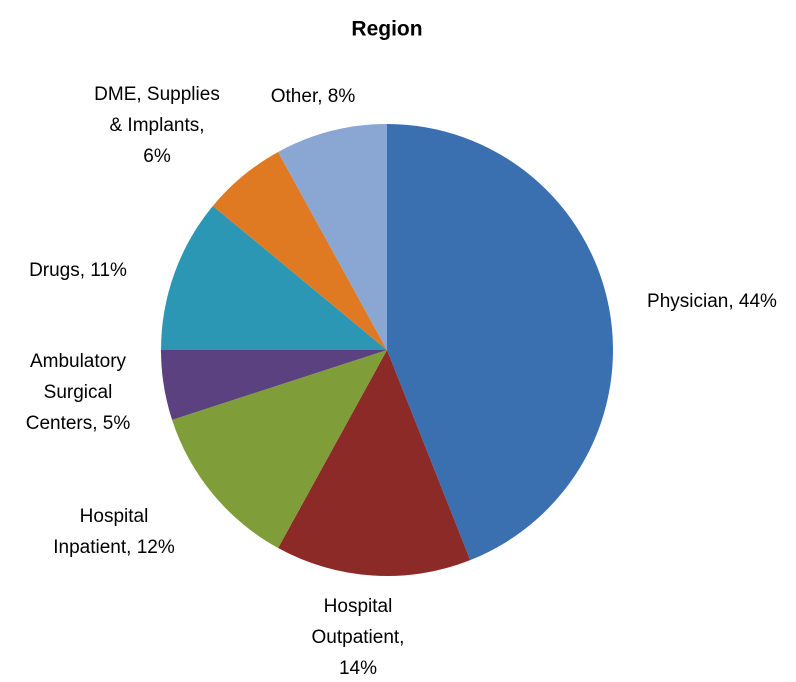 Image resolution: width=796 pixels, height=682 pixels. What do you see at coordinates (157, 156) in the screenshot?
I see `data-label-line: 6%` at bounding box center [157, 156].